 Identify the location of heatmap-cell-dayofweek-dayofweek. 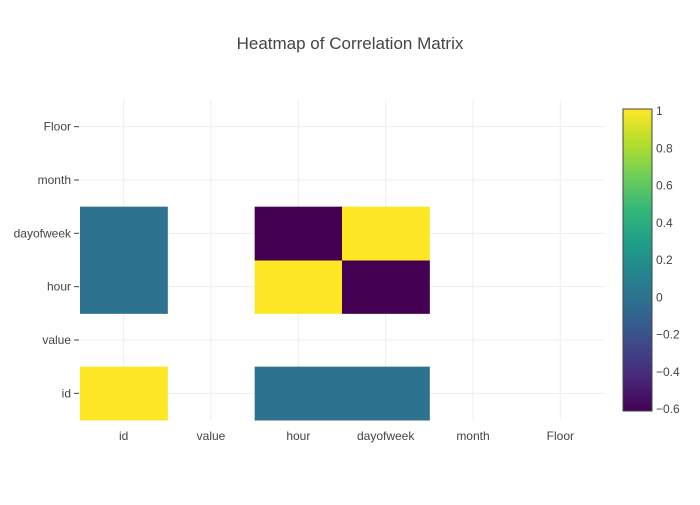
(386, 233).